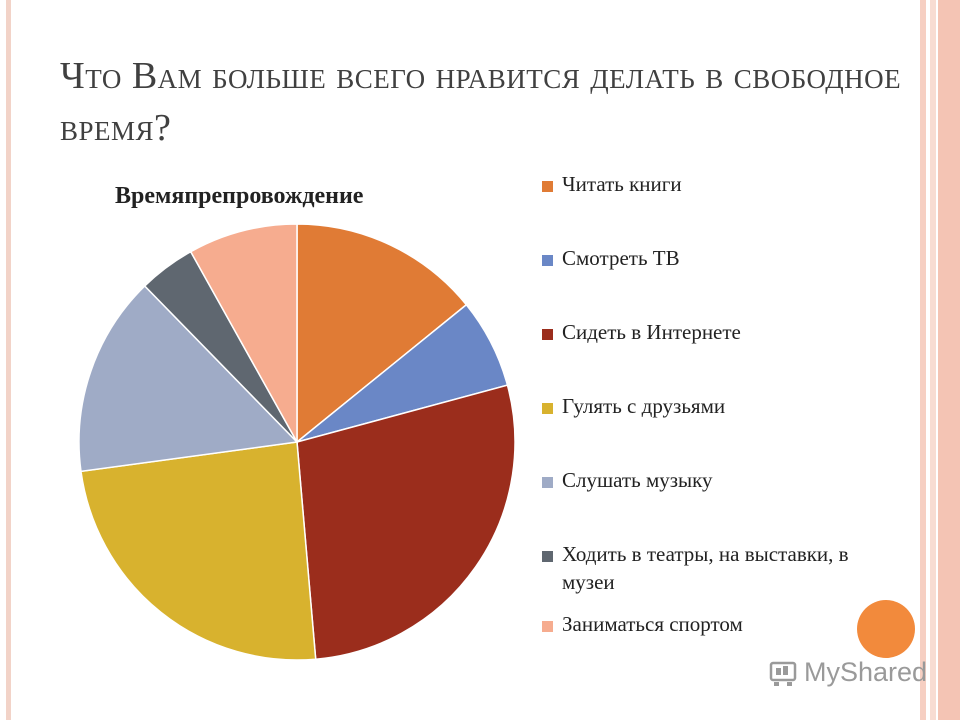 The height and width of the screenshot is (720, 960). I want to click on legend-item: Читать книги, so click(707, 184).